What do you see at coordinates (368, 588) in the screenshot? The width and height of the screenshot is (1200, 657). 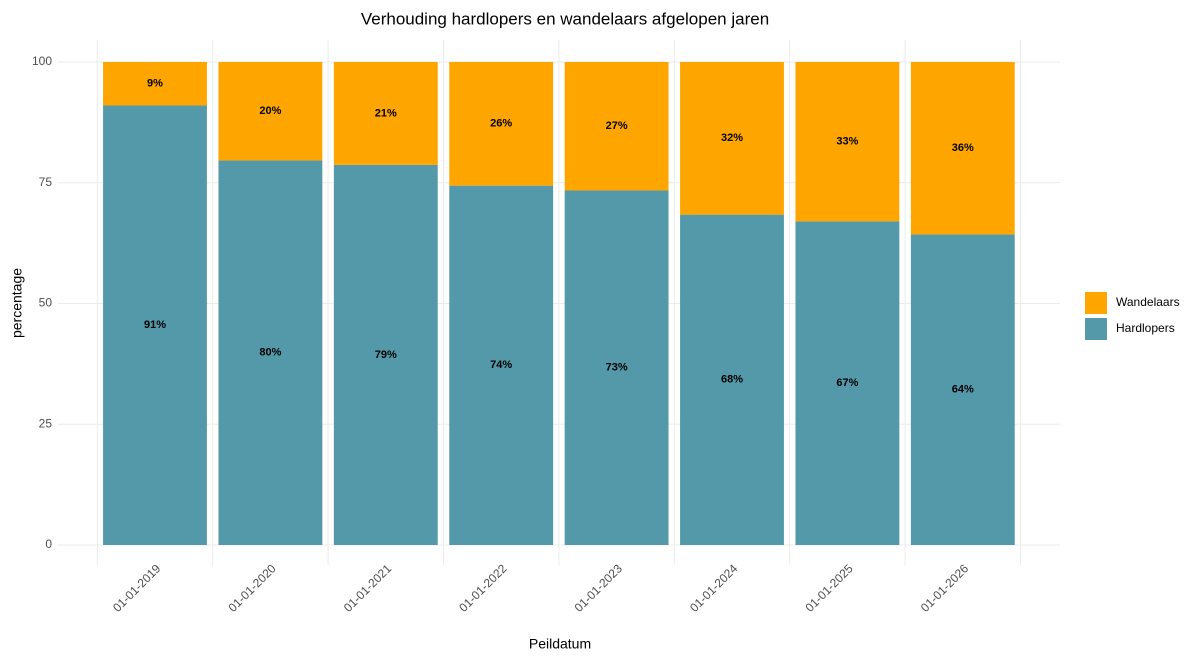 I see `x-tick-label: 01-01-2021` at bounding box center [368, 588].